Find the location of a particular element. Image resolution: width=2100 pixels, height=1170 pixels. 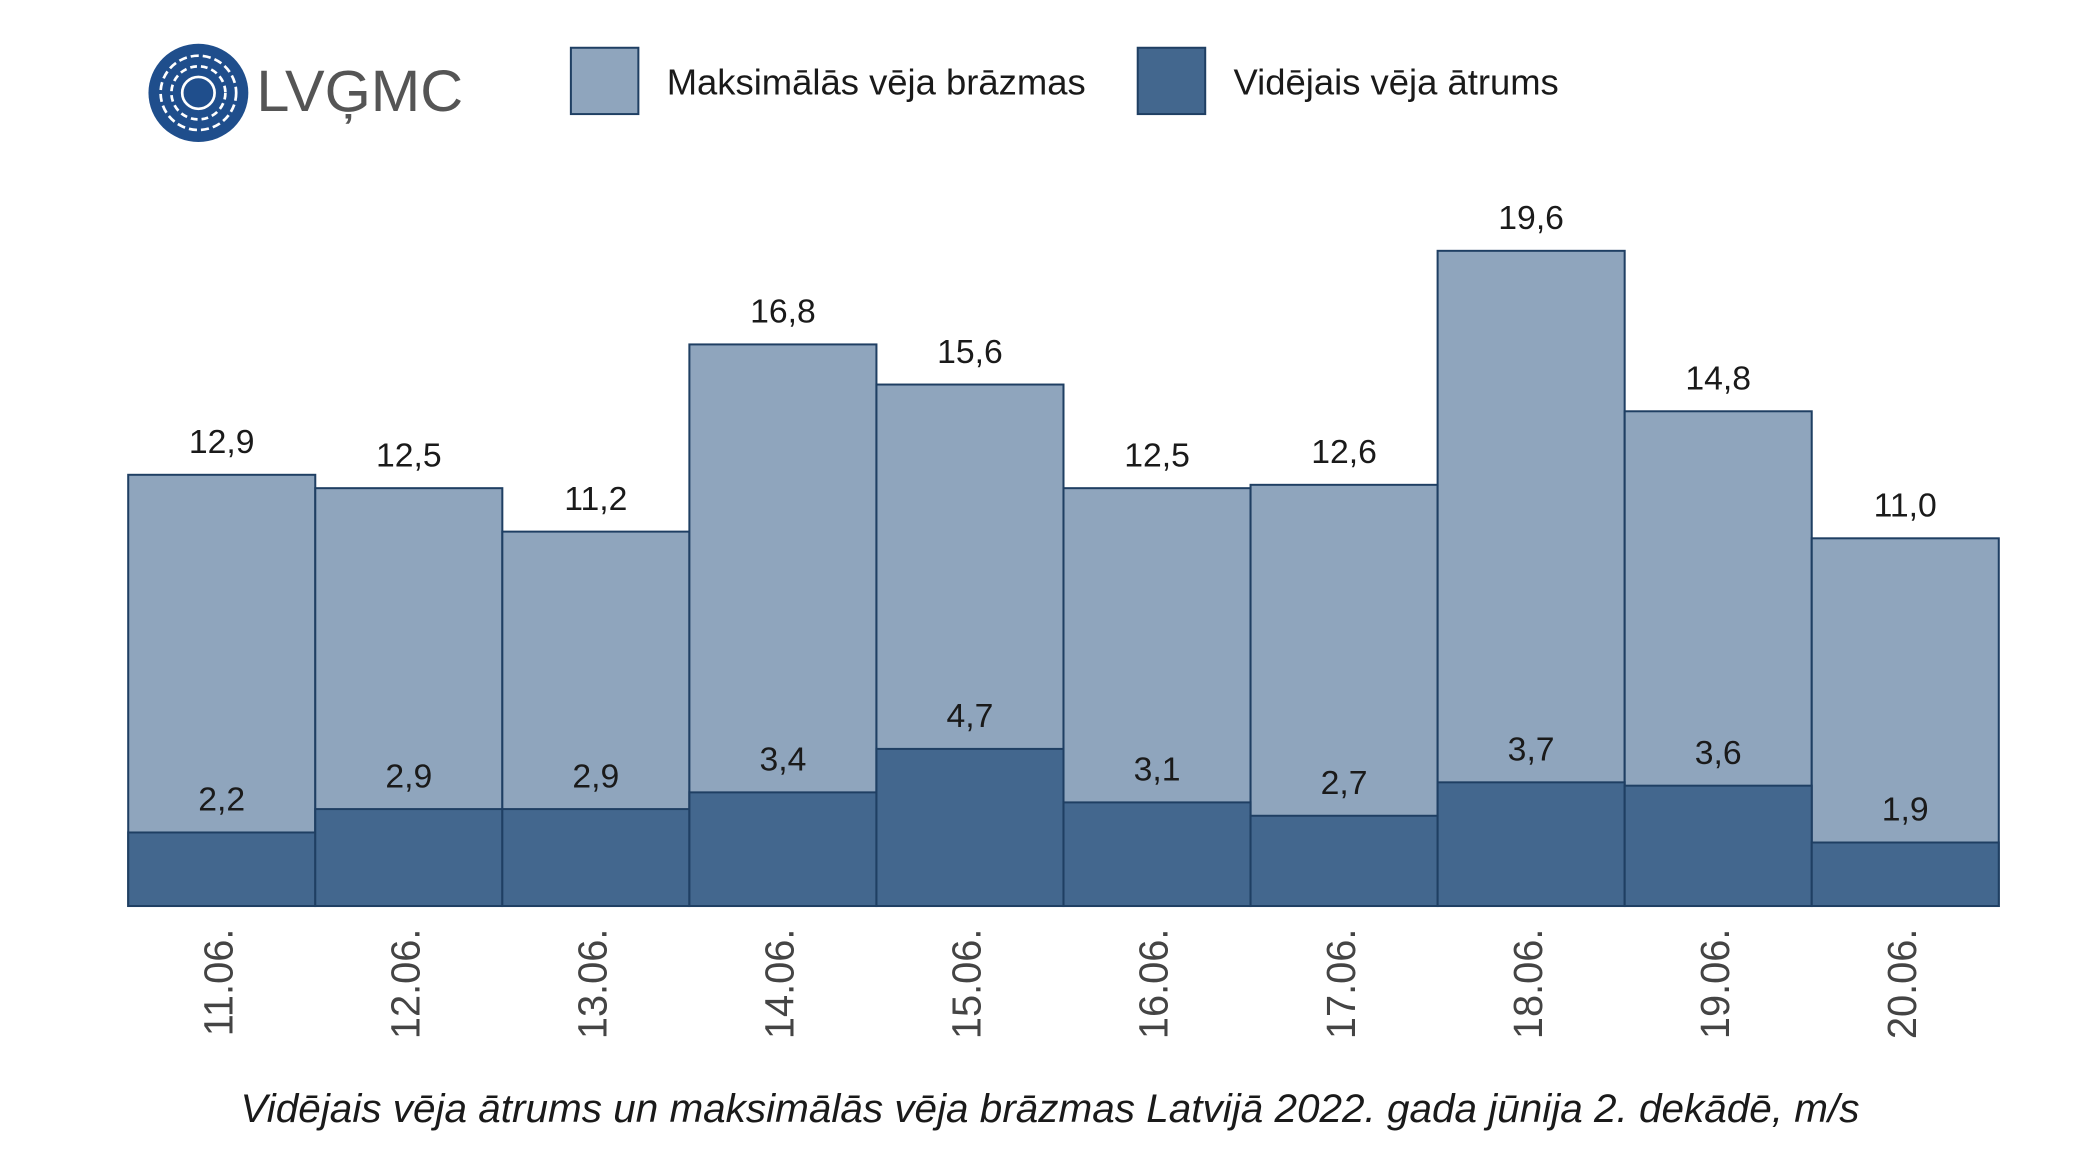

x-tick-label: 20.06. is located at coordinates (1902, 984).